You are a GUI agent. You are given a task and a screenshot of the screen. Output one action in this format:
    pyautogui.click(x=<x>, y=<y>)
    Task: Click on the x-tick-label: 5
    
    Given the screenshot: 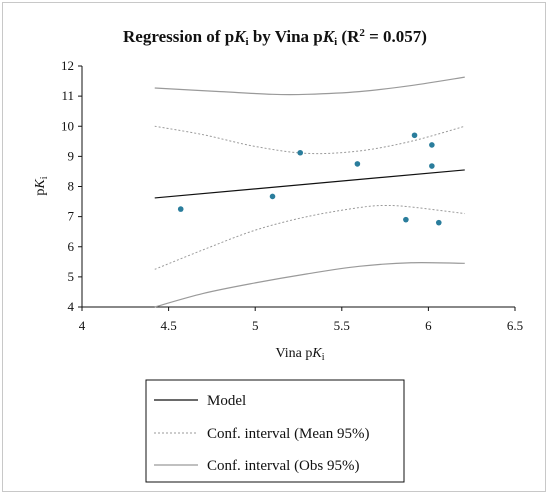 What is the action you would take?
    pyautogui.click(x=255, y=325)
    